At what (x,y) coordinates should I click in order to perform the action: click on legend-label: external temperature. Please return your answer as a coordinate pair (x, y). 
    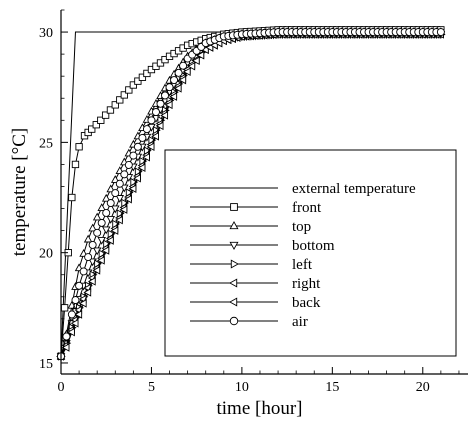
    Looking at the image, I should click on (354, 189).